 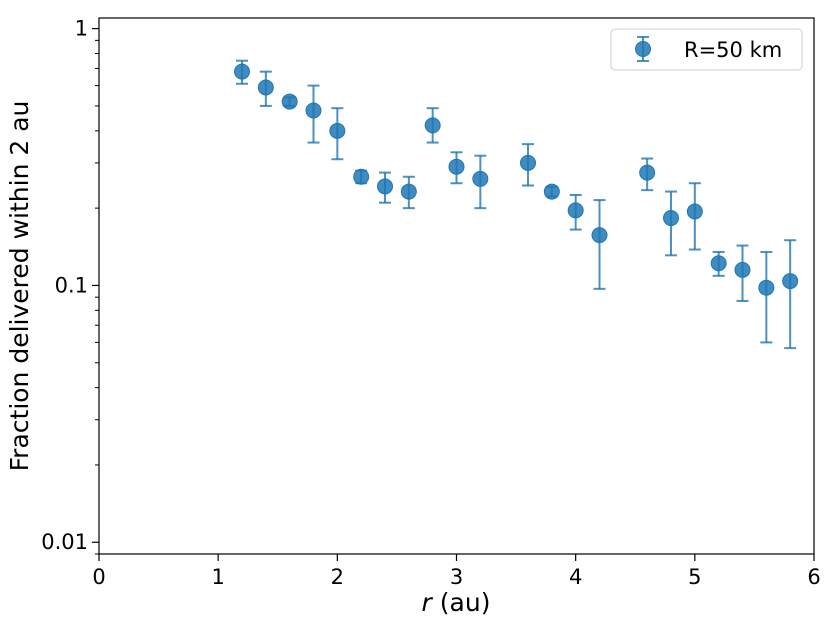 What do you see at coordinates (733, 50) in the screenshot?
I see `legend-label: R=50 km` at bounding box center [733, 50].